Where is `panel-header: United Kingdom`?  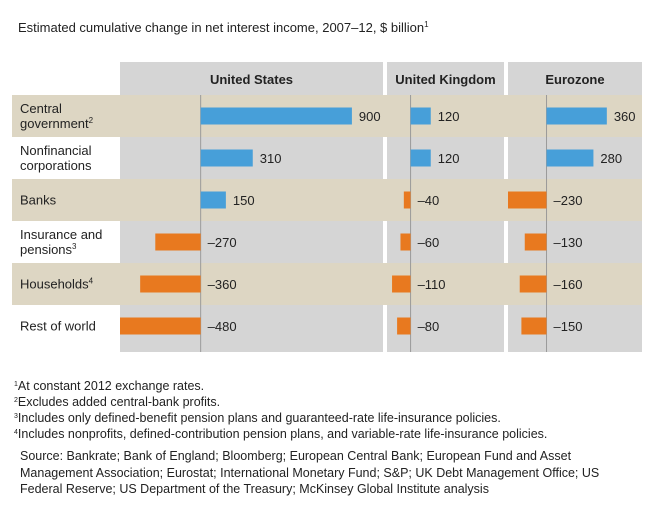
panel-header: United Kingdom is located at coordinates (445, 79).